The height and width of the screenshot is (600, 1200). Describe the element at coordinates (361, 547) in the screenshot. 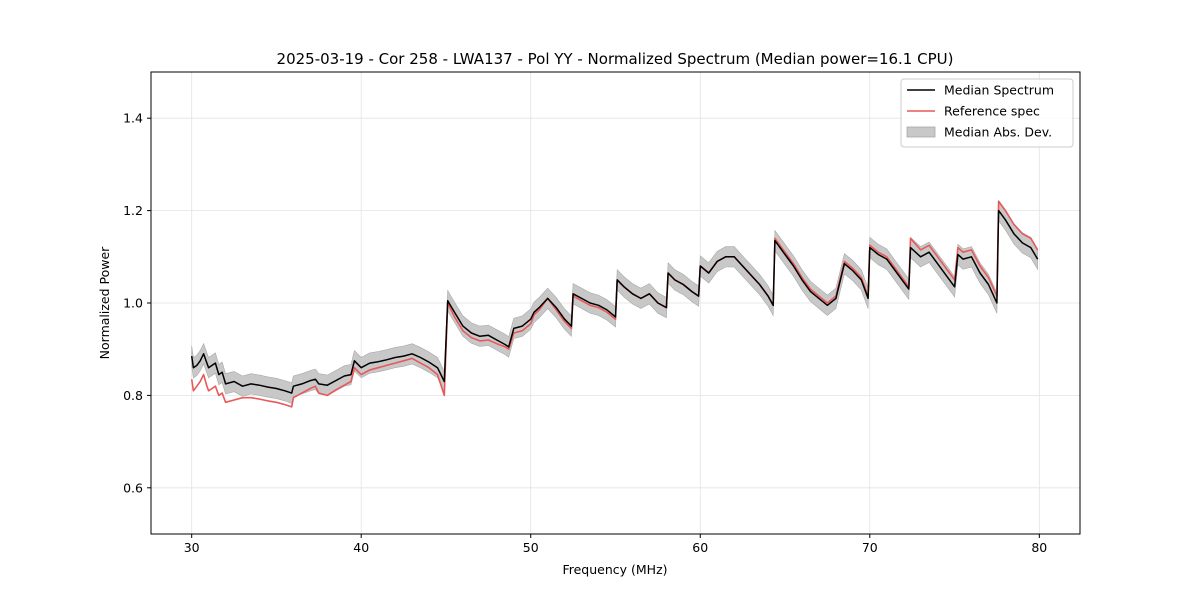

I see `x-tick-label: 40` at that location.